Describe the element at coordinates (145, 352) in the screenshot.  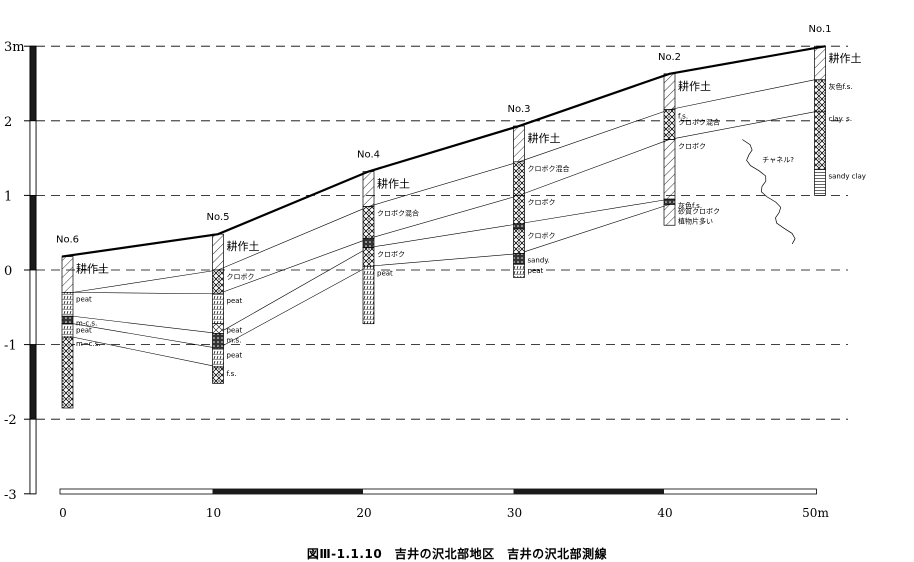
I see `correlation-line` at that location.